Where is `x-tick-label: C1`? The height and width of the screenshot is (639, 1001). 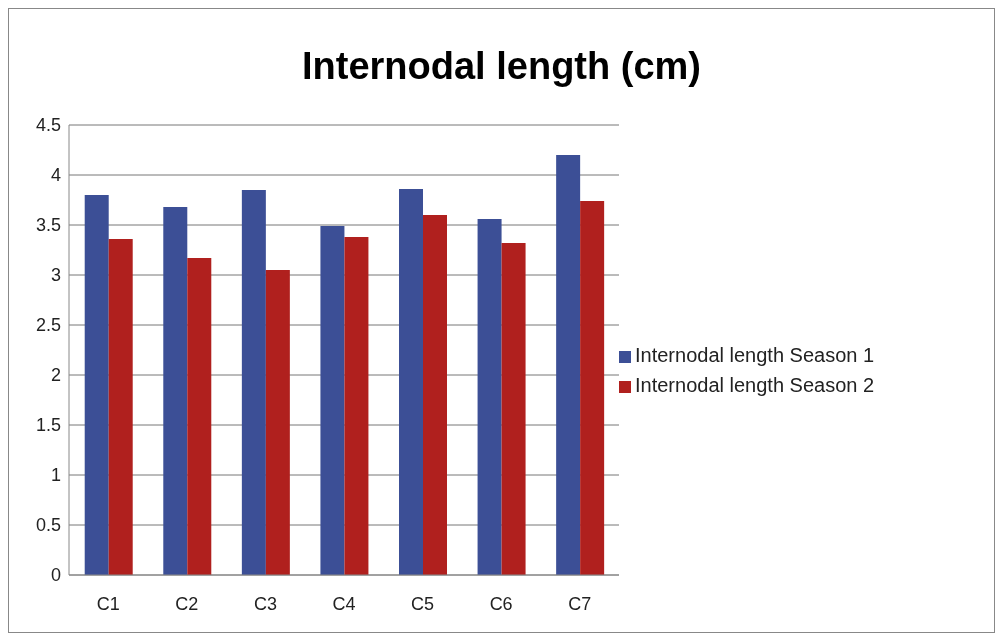
x-tick-label: C1 is located at coordinates (108, 603).